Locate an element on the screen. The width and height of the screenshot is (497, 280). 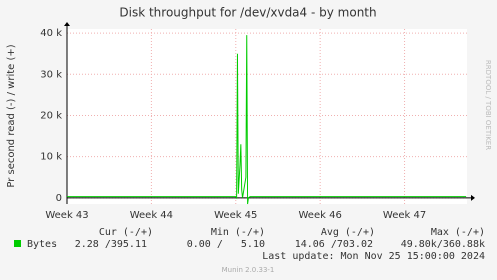
y-tick-label: 30 k is located at coordinates (51, 74).